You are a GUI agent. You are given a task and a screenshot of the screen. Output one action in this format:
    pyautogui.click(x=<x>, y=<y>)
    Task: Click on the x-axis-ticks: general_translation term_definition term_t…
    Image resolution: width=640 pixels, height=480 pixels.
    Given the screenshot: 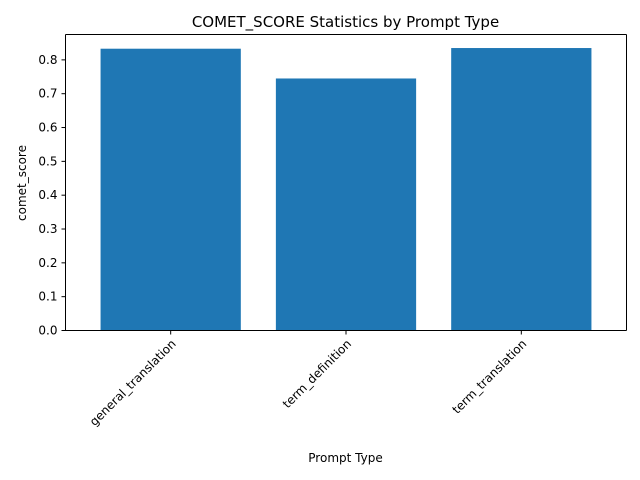 What is the action you would take?
    pyautogui.click(x=308, y=379)
    